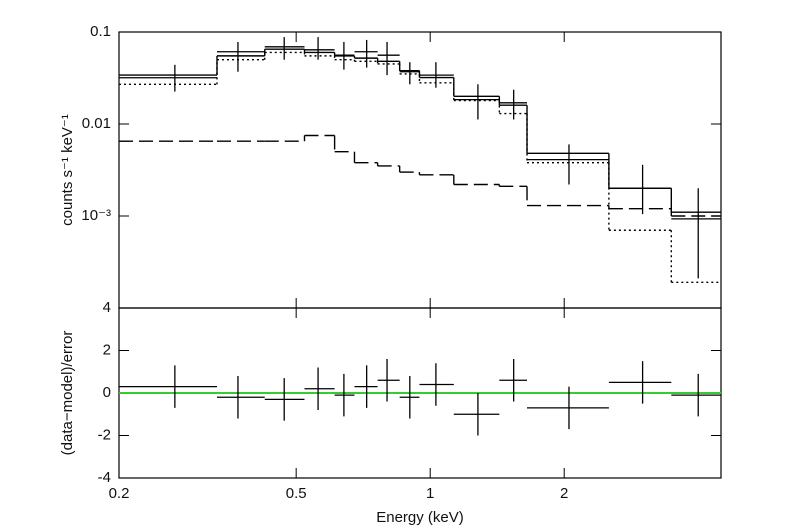 Image resolution: width=800 pixels, height=530 pixels. Describe the element at coordinates (119, 493) in the screenshot. I see `x-tick-label: 0.2` at that location.